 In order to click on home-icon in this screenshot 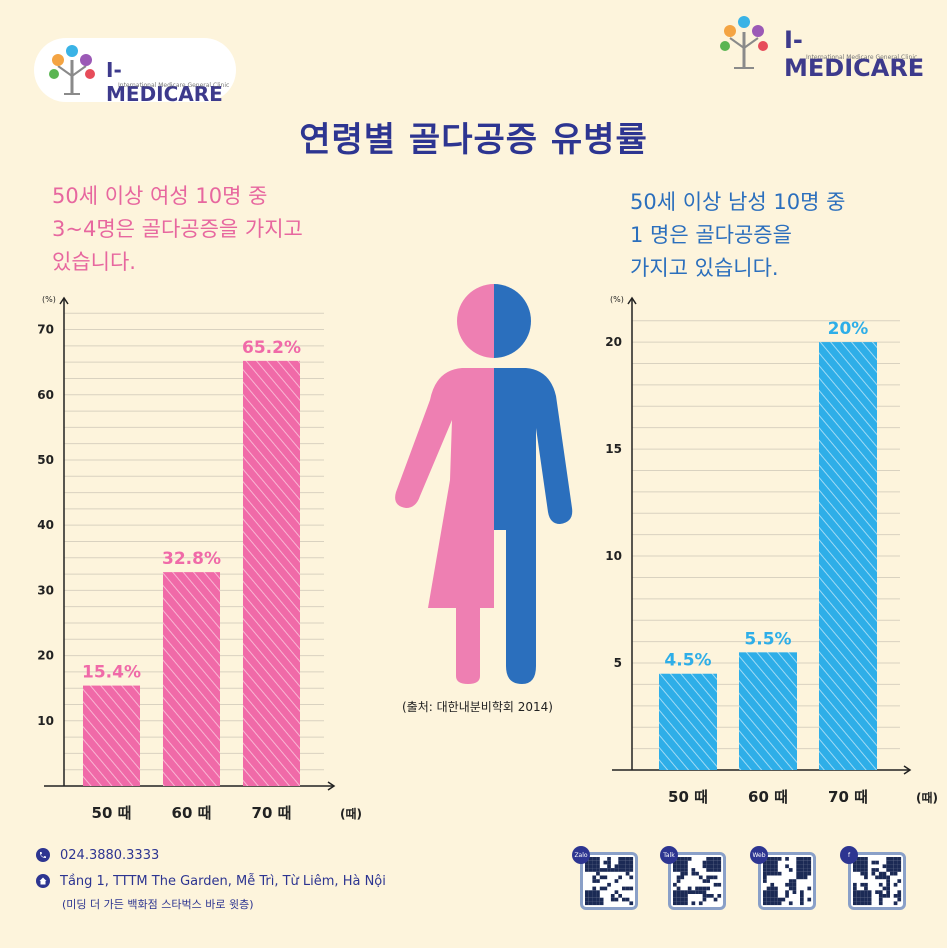, I will do `click(43, 881)`.